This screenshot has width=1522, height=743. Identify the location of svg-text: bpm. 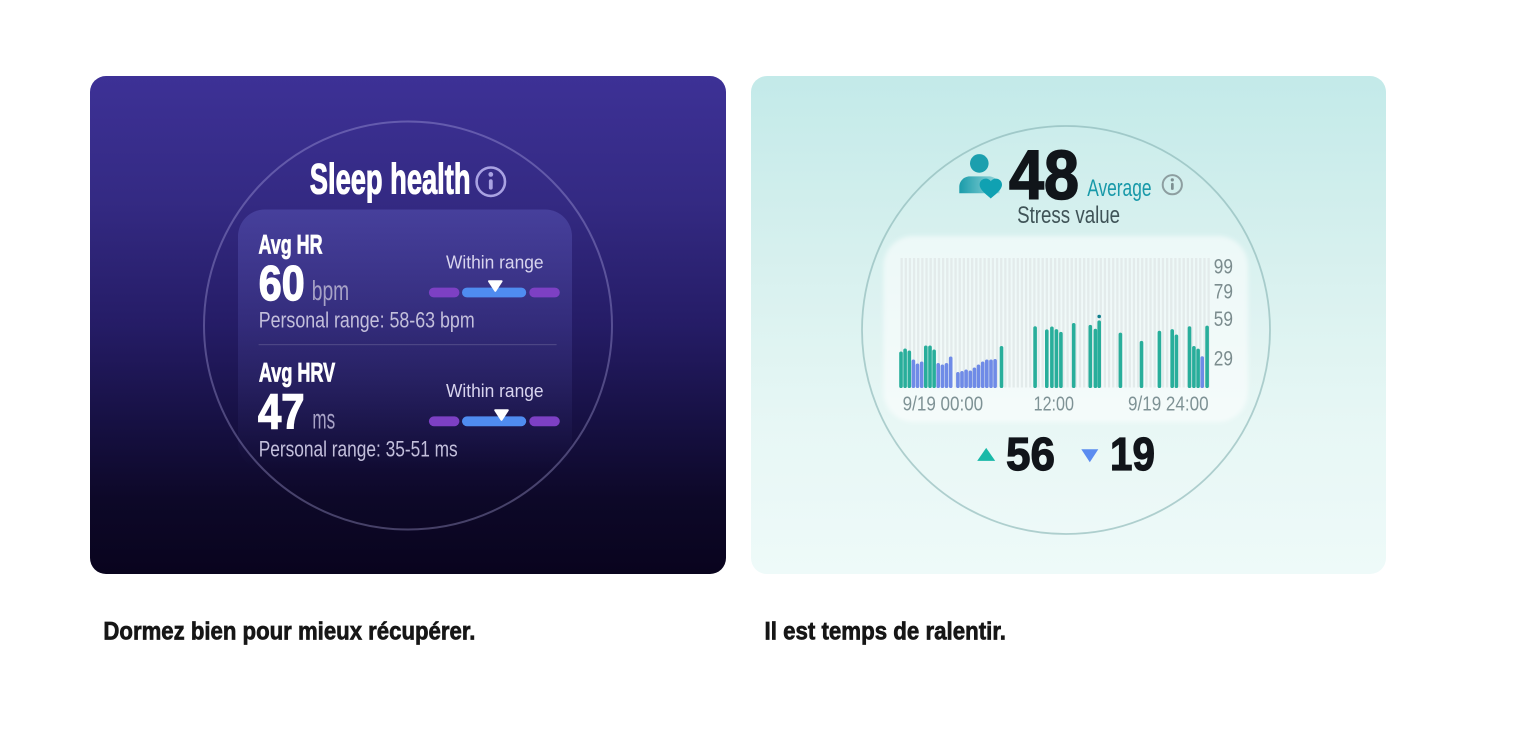
(330, 290).